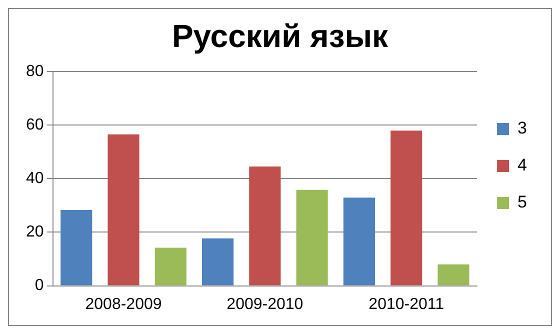  Describe the element at coordinates (281, 36) in the screenshot. I see `chart-title: Русский язык` at that location.